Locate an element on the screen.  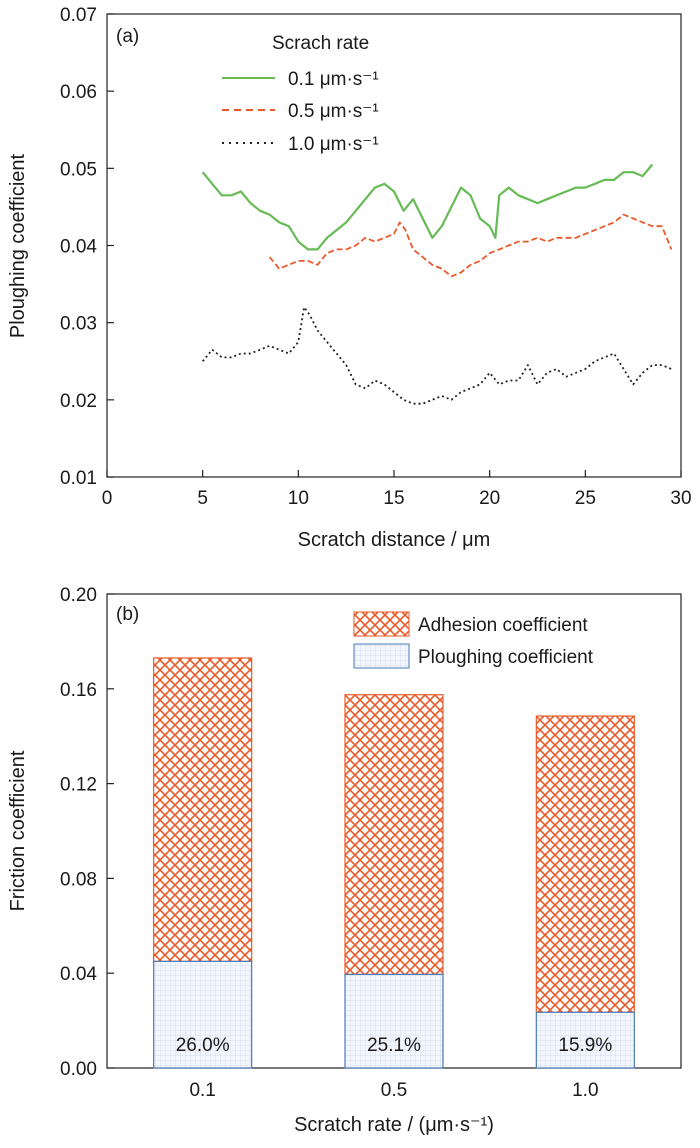
legend-label-series-1: 0.1 μm·s⁻¹ is located at coordinates (333, 79).